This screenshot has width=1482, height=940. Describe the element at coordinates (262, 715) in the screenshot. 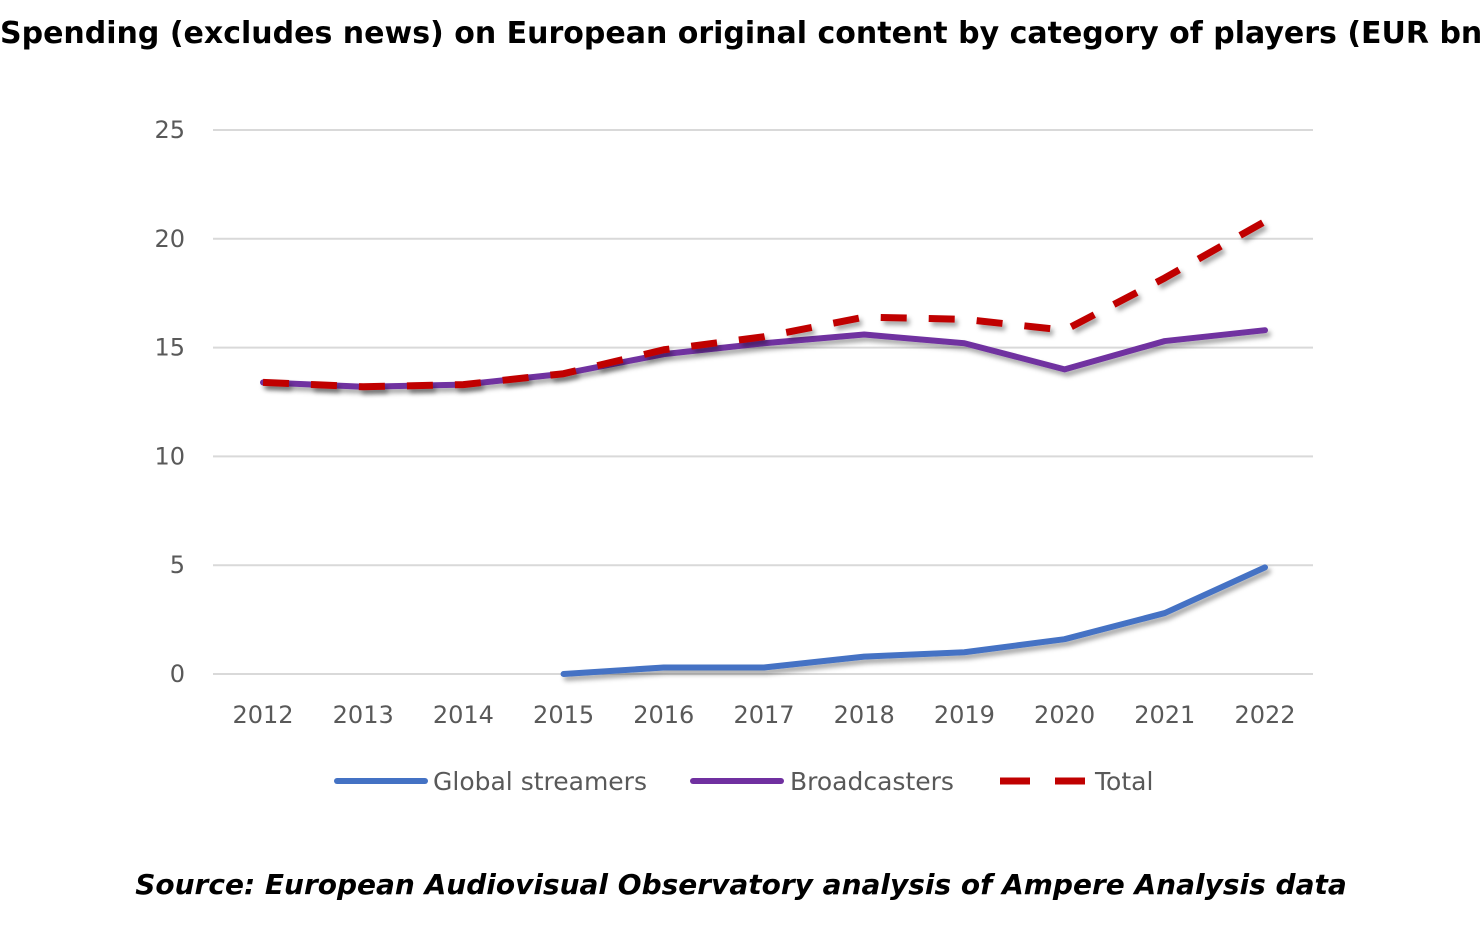

I see `x-tick-label: 2012` at that location.